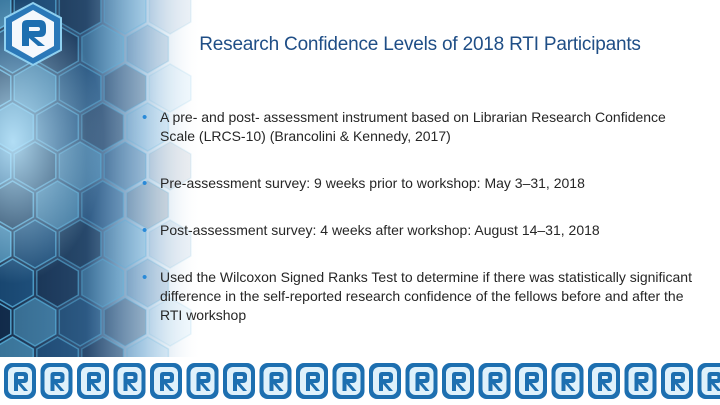 This screenshot has width=720, height=405. I want to click on logo-strip, so click(360, 381).